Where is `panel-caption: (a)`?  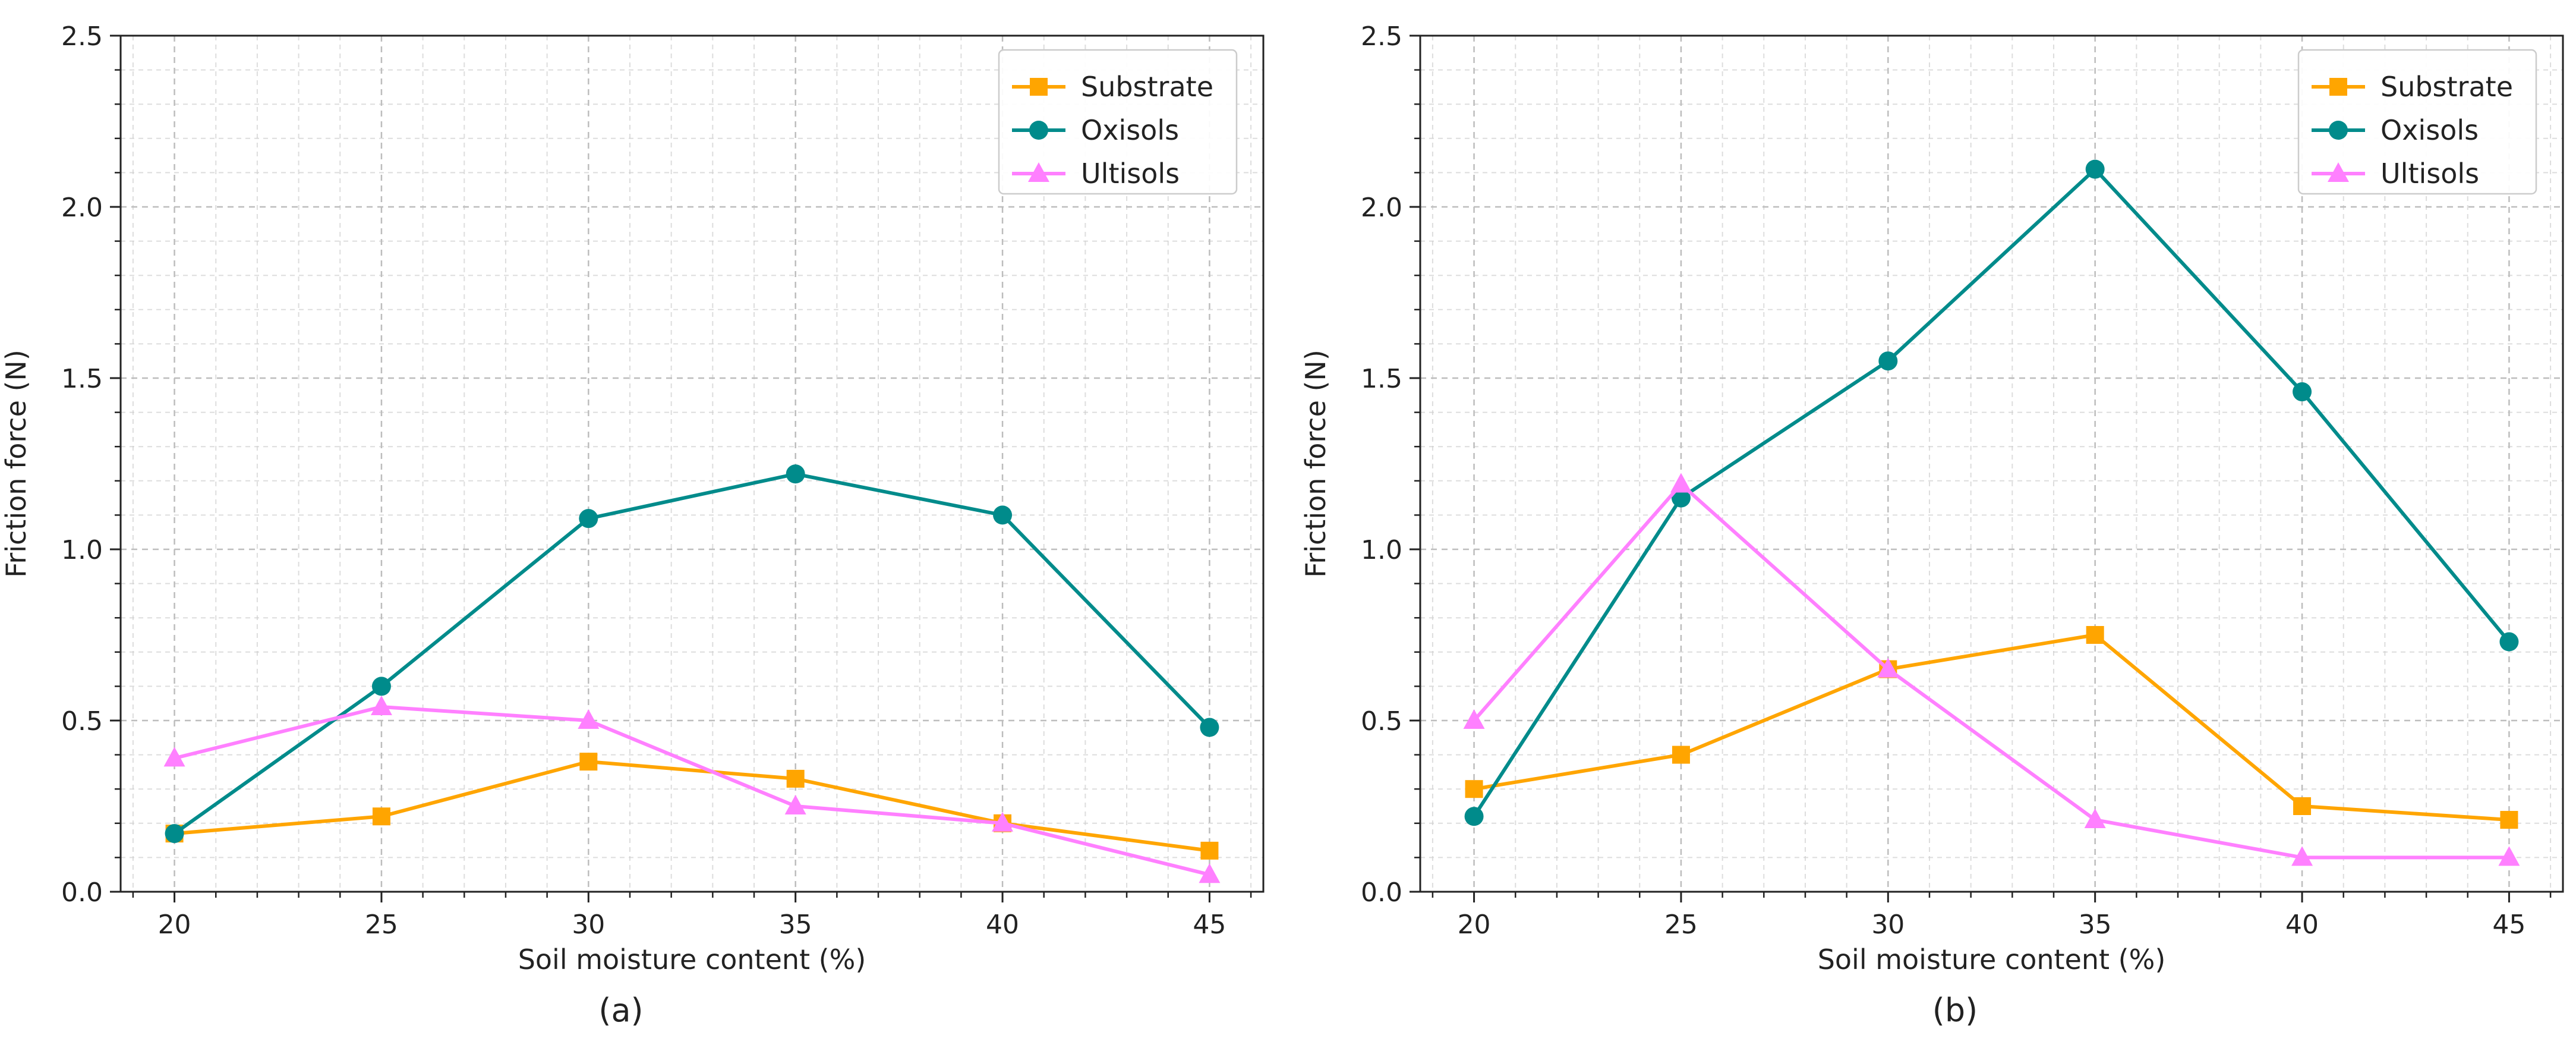 panel-caption: (a) is located at coordinates (620, 1010).